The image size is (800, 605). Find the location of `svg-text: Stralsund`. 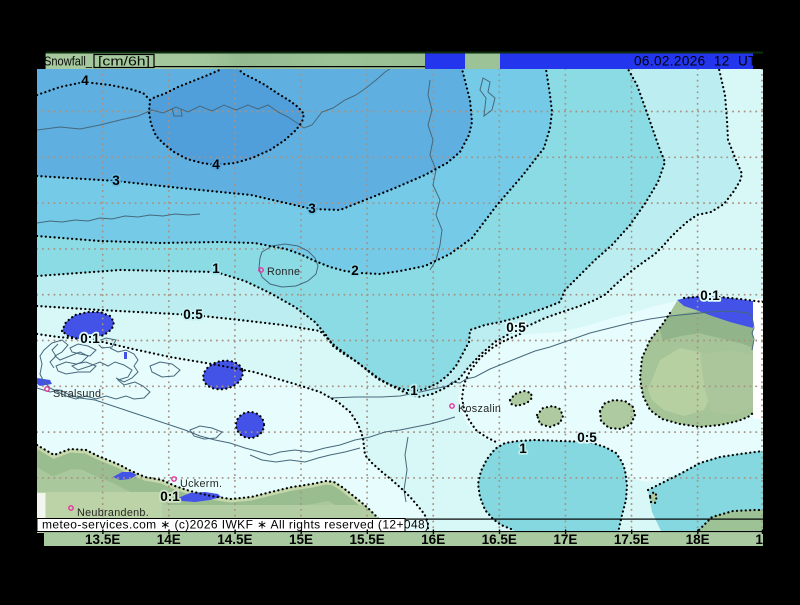

svg-text: Stralsund is located at coordinates (77, 394).